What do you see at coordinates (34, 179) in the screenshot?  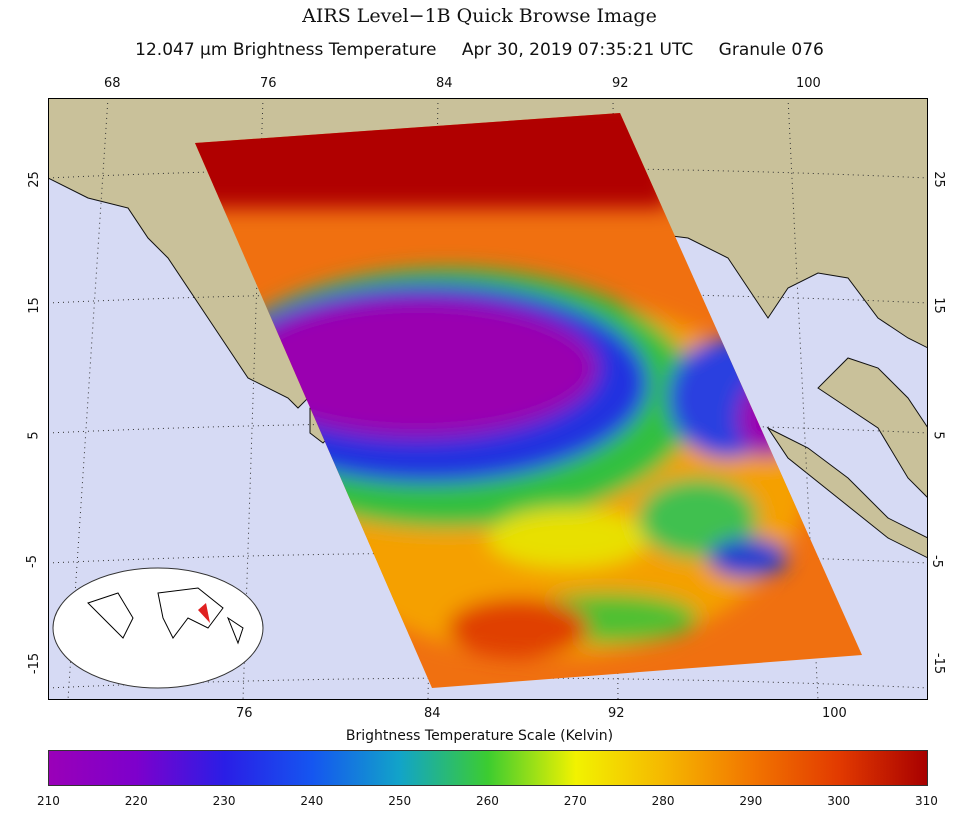 I see `lat-tick-left: 25` at bounding box center [34, 179].